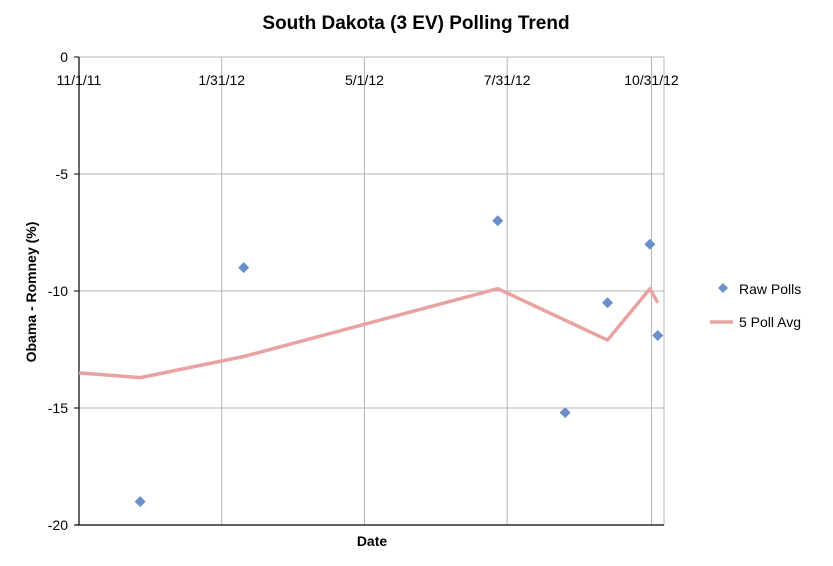  I want to click on legend-raw-polls-label: Raw Polls, so click(770, 289).